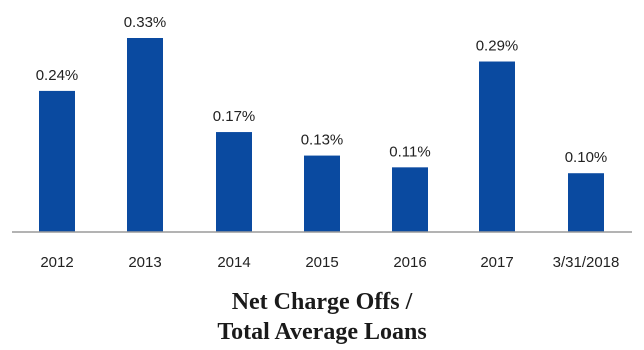  Describe the element at coordinates (409, 262) in the screenshot. I see `x-tick-label-2016: 2016` at that location.